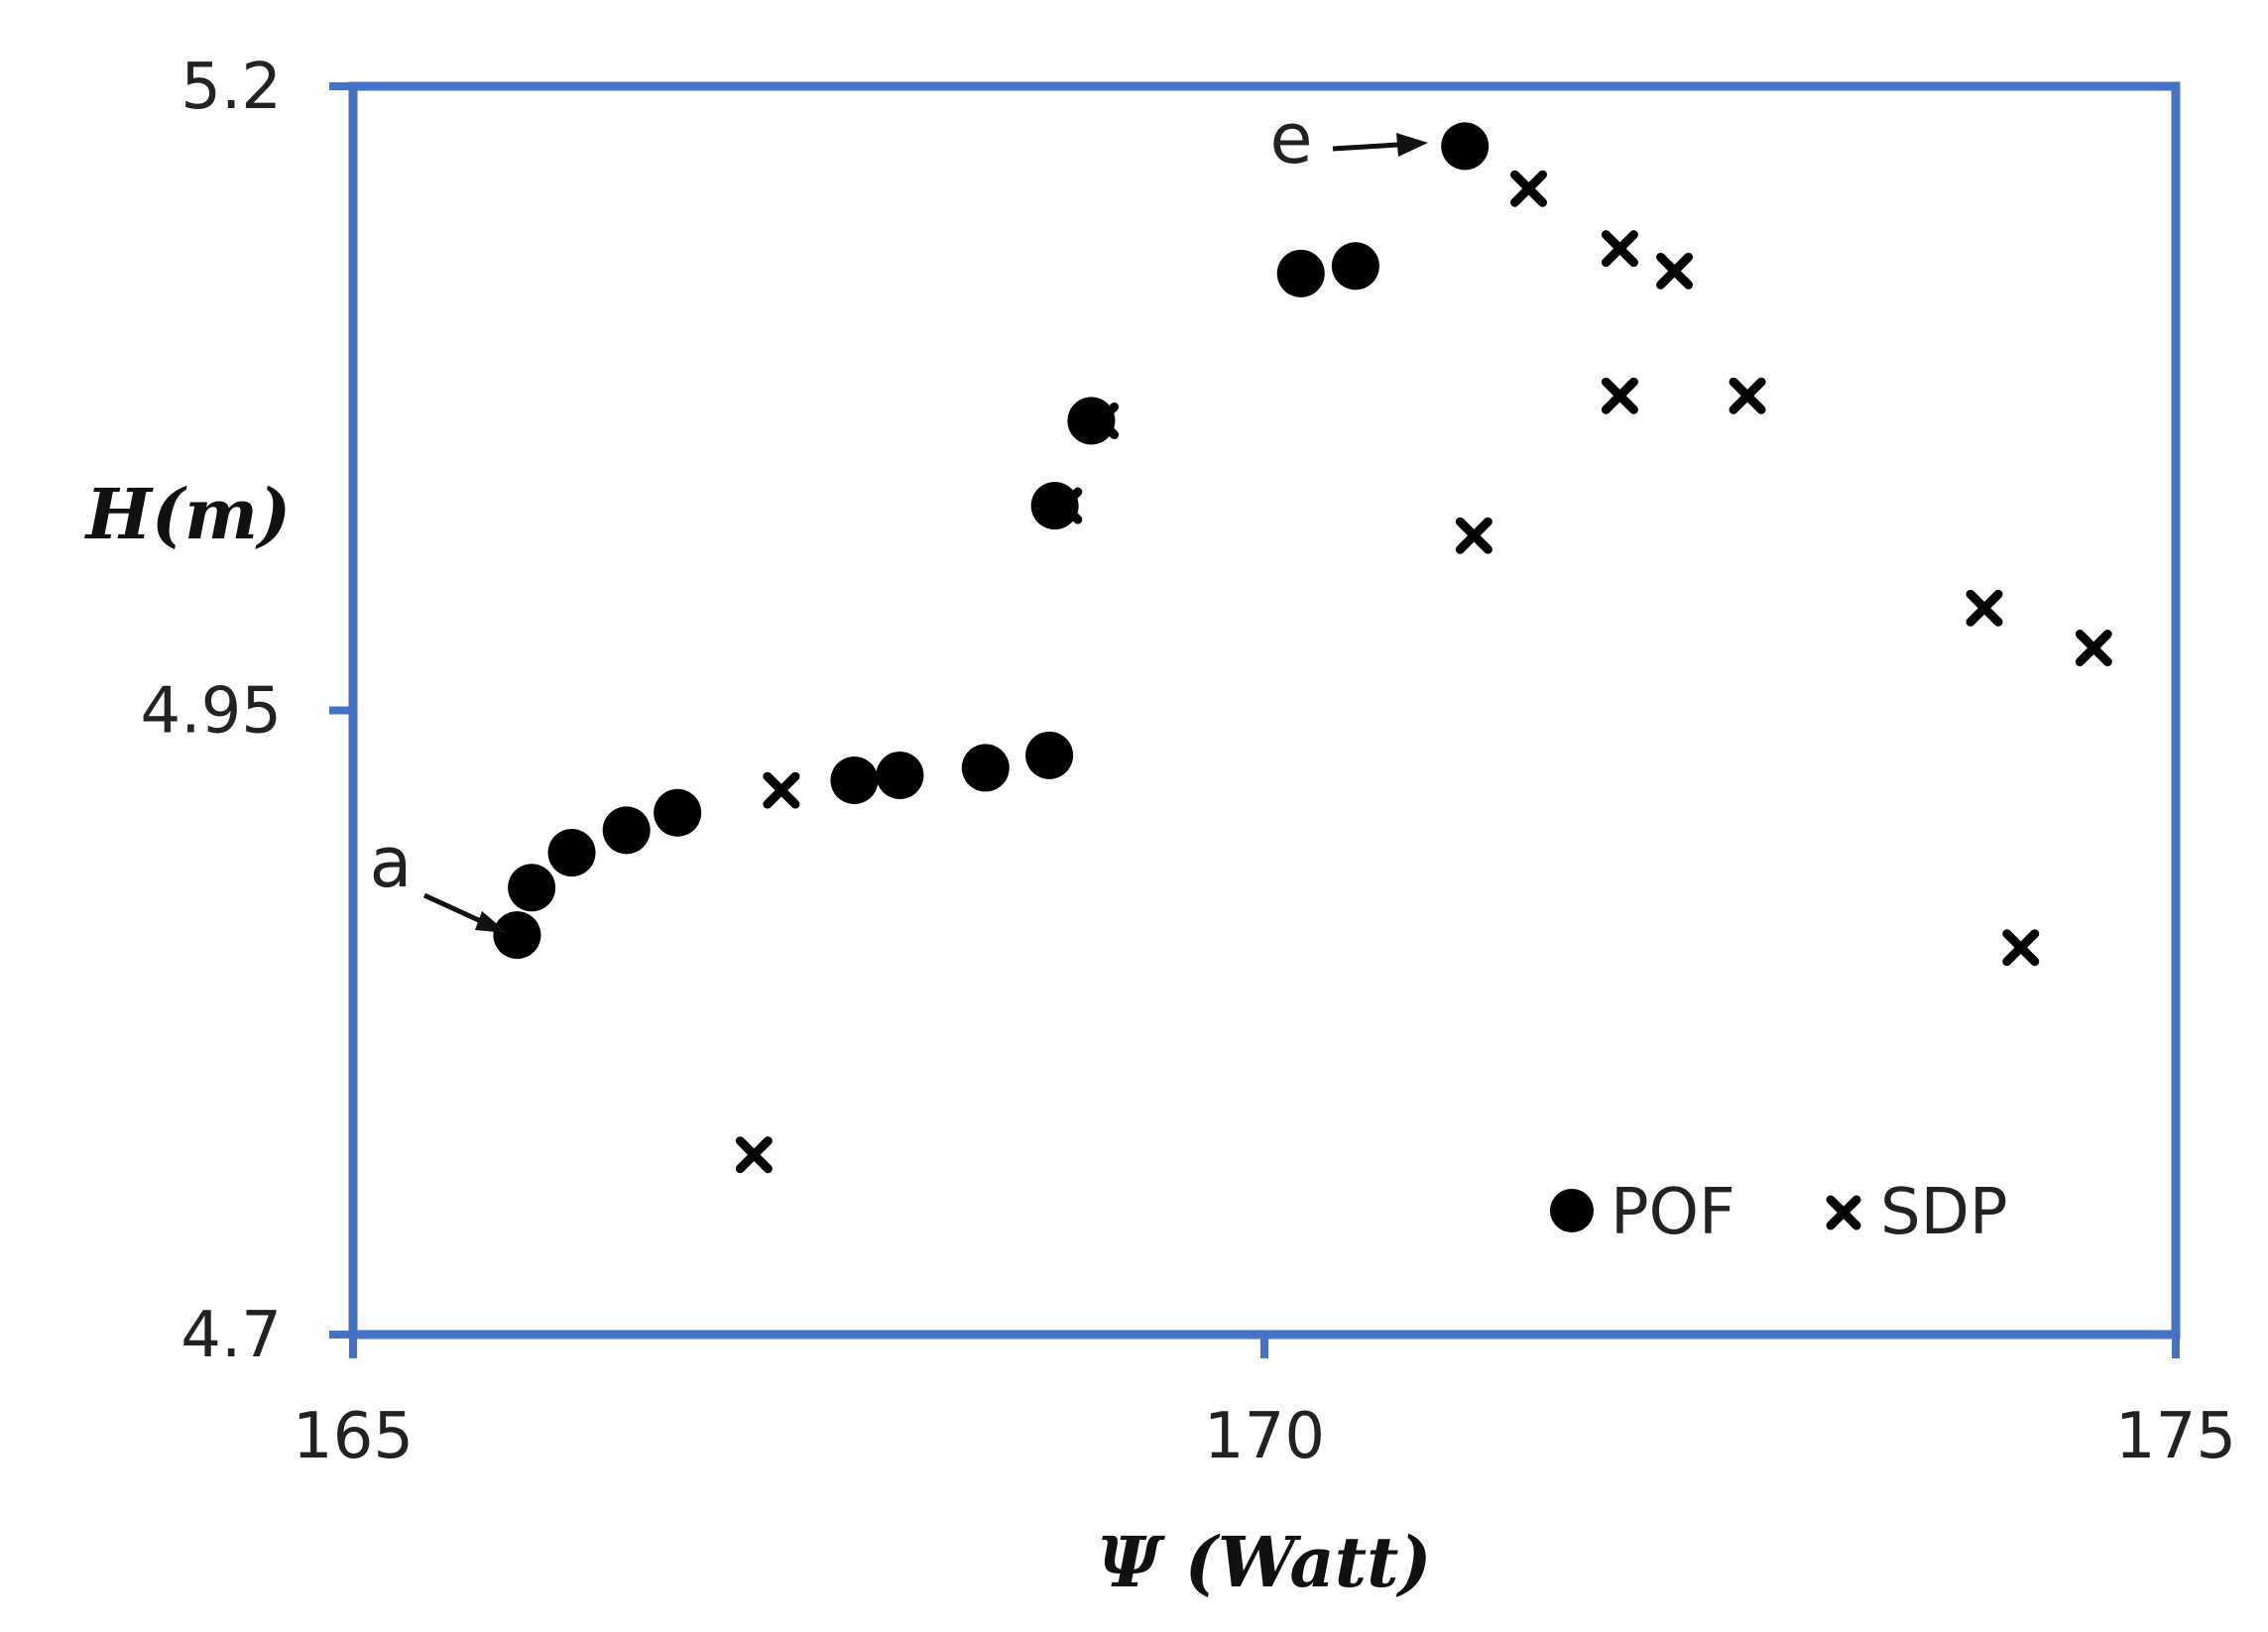 The width and height of the screenshot is (2268, 1632). I want to click on annotation-e-arrow, so click(1365, 147).